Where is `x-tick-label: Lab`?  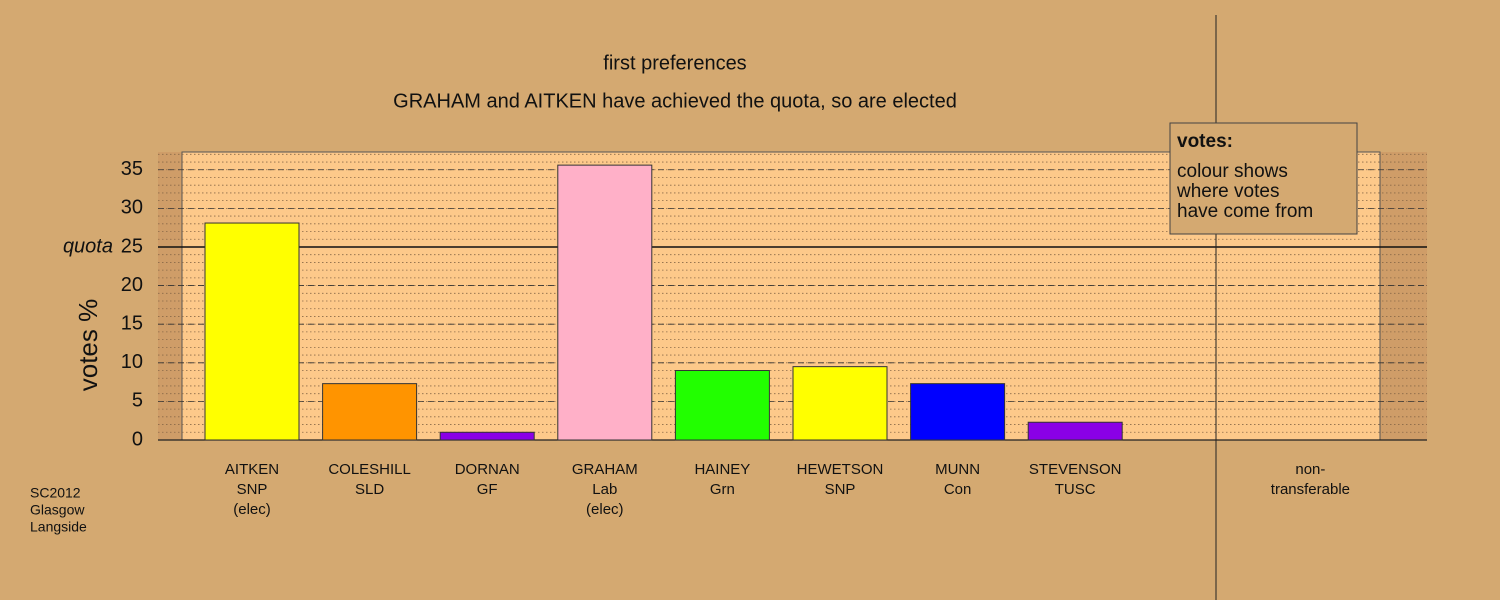 x-tick-label: Lab is located at coordinates (604, 489).